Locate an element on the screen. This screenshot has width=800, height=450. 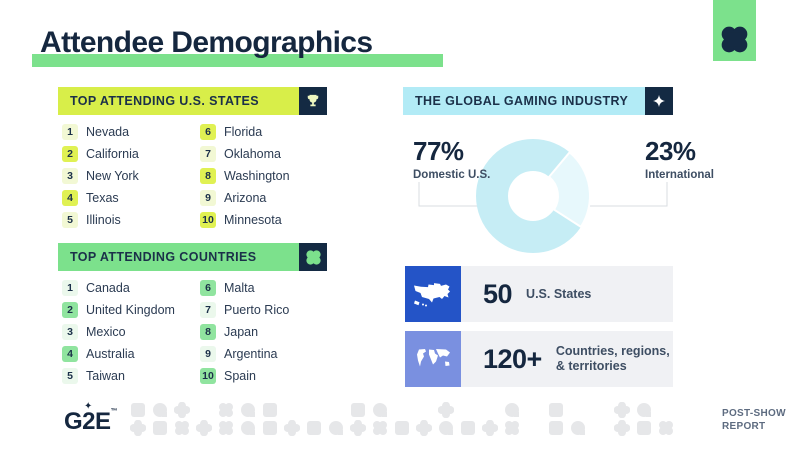
logo-text: G2E is located at coordinates (87, 421).